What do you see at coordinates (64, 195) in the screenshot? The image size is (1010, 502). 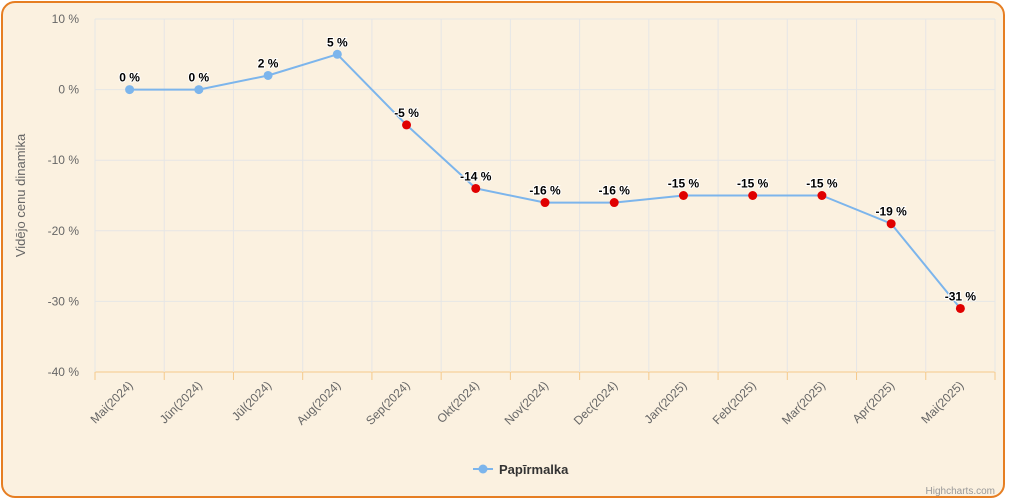 I see `y-axis-ticks: 10 % 0 % -10 % -20 % -30 % -40 %` at bounding box center [64, 195].